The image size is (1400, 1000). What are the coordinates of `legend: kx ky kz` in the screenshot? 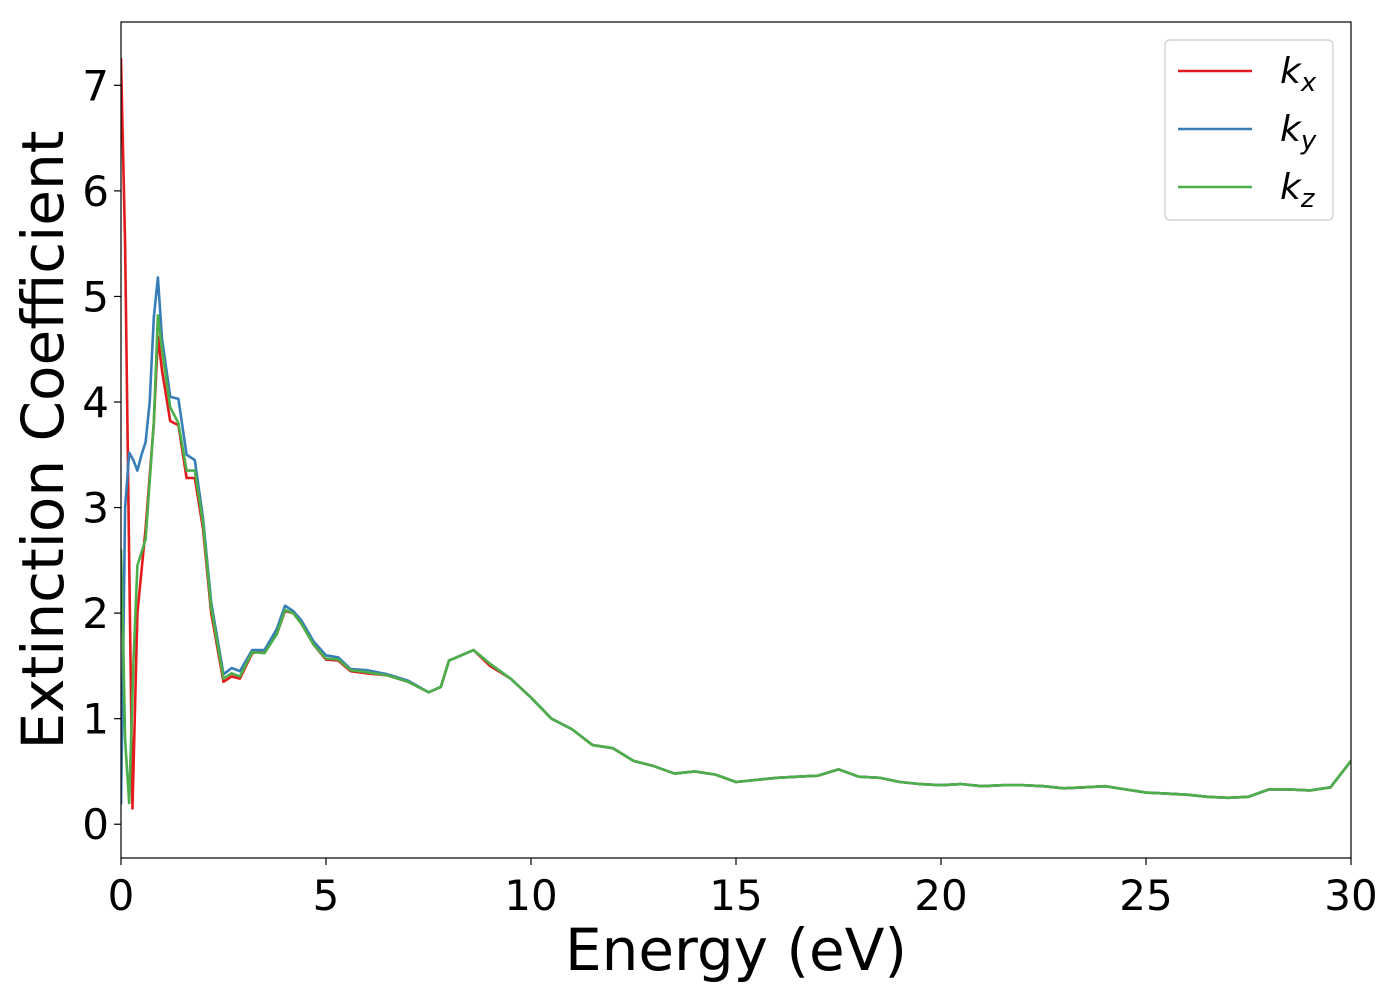 It's located at (1249, 130).